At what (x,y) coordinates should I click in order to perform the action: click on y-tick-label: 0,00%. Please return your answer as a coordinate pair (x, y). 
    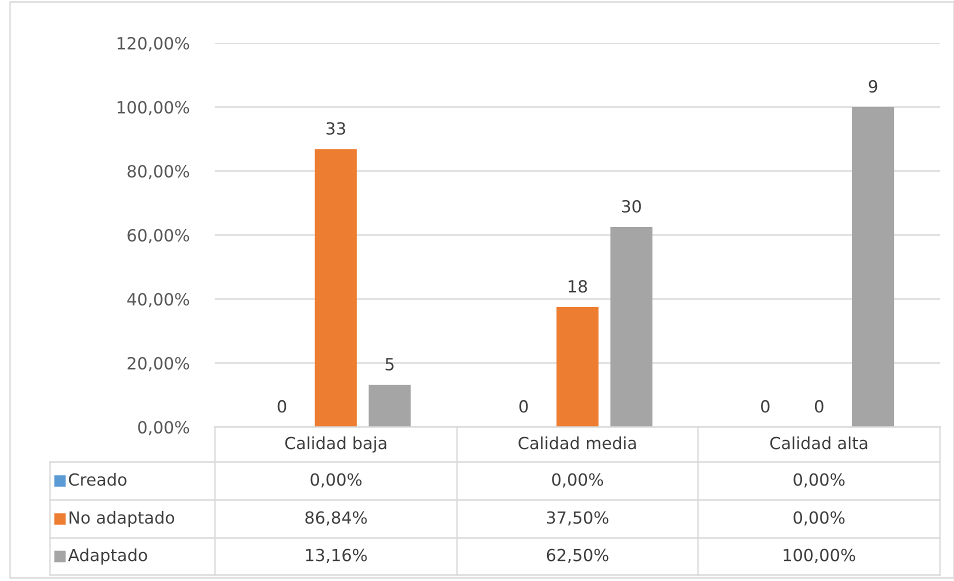
    Looking at the image, I should click on (164, 428).